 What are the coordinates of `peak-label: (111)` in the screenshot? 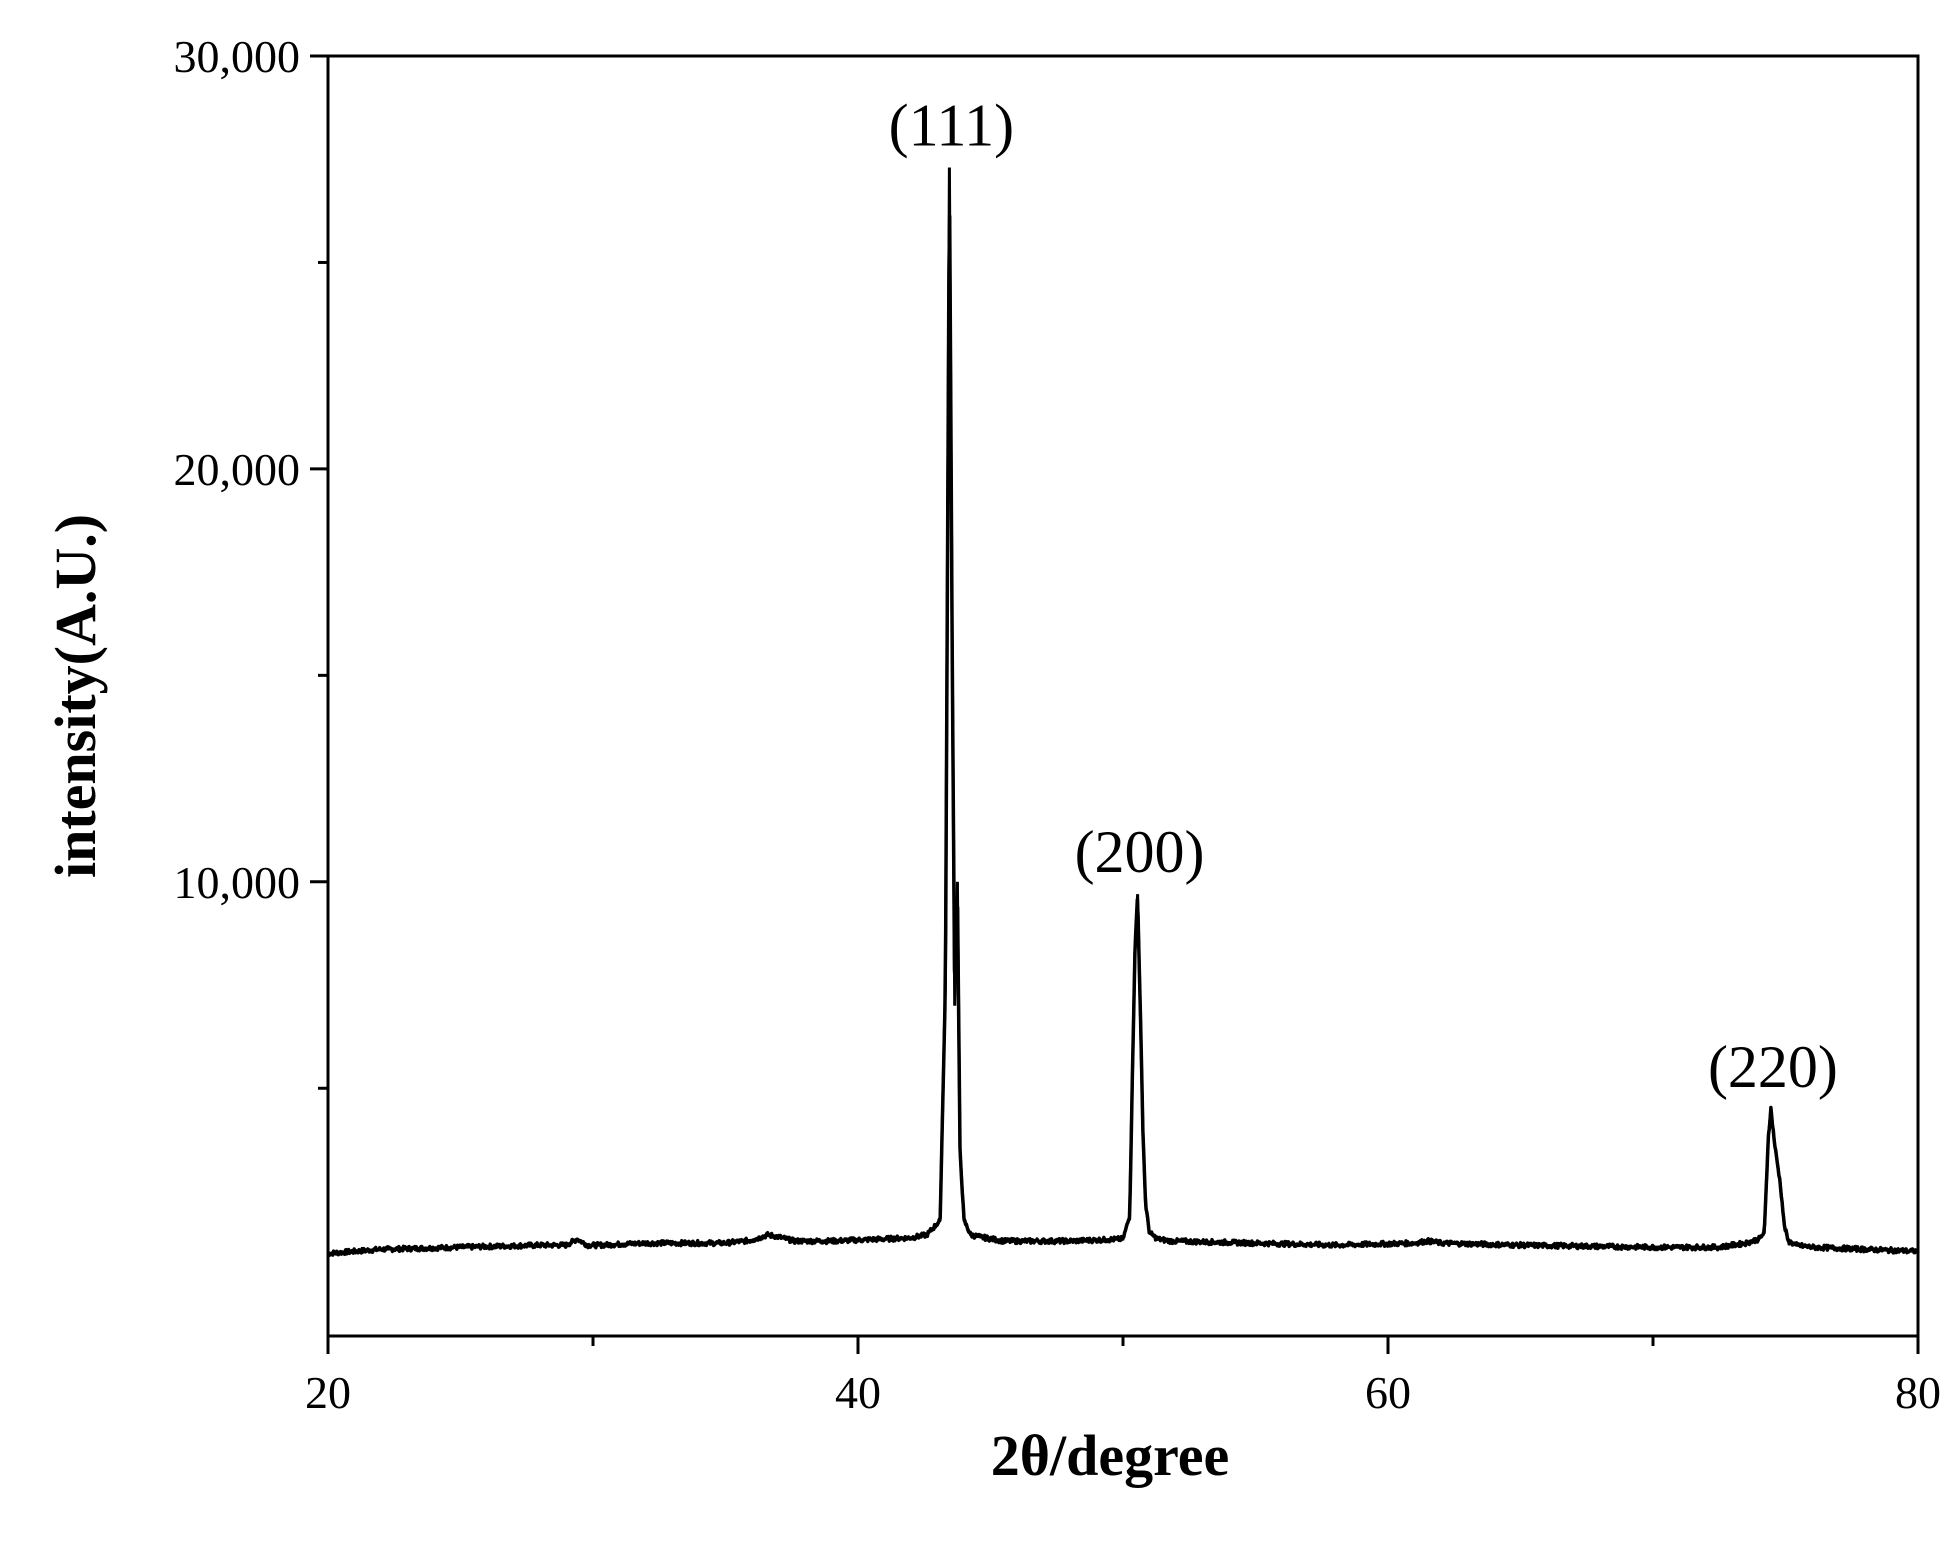 It's located at (952, 125).